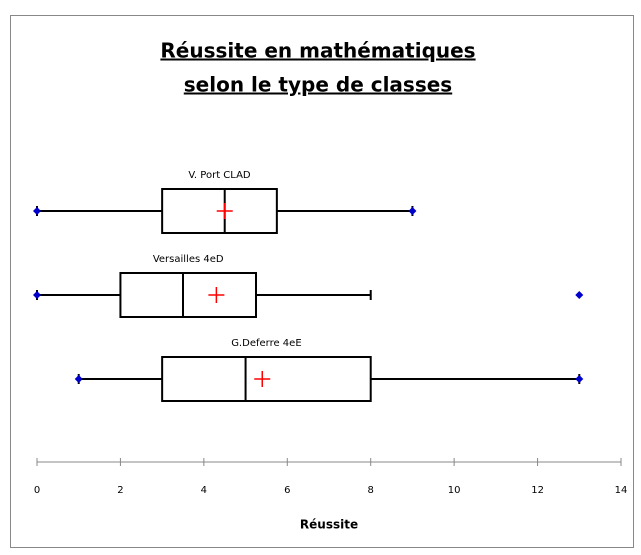 The height and width of the screenshot is (555, 641). I want to click on chart-title: Réussite en mathématiques, so click(317, 51).